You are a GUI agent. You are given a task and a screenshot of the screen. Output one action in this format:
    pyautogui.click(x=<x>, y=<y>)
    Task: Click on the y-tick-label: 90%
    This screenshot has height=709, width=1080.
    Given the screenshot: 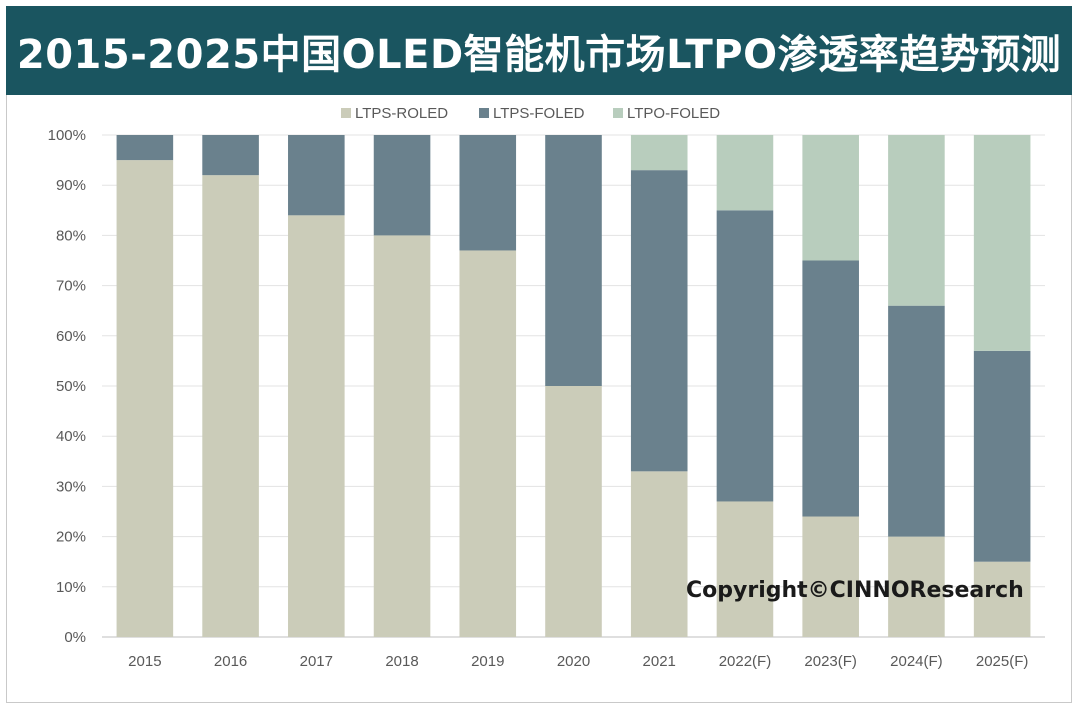 What is the action you would take?
    pyautogui.click(x=71, y=185)
    